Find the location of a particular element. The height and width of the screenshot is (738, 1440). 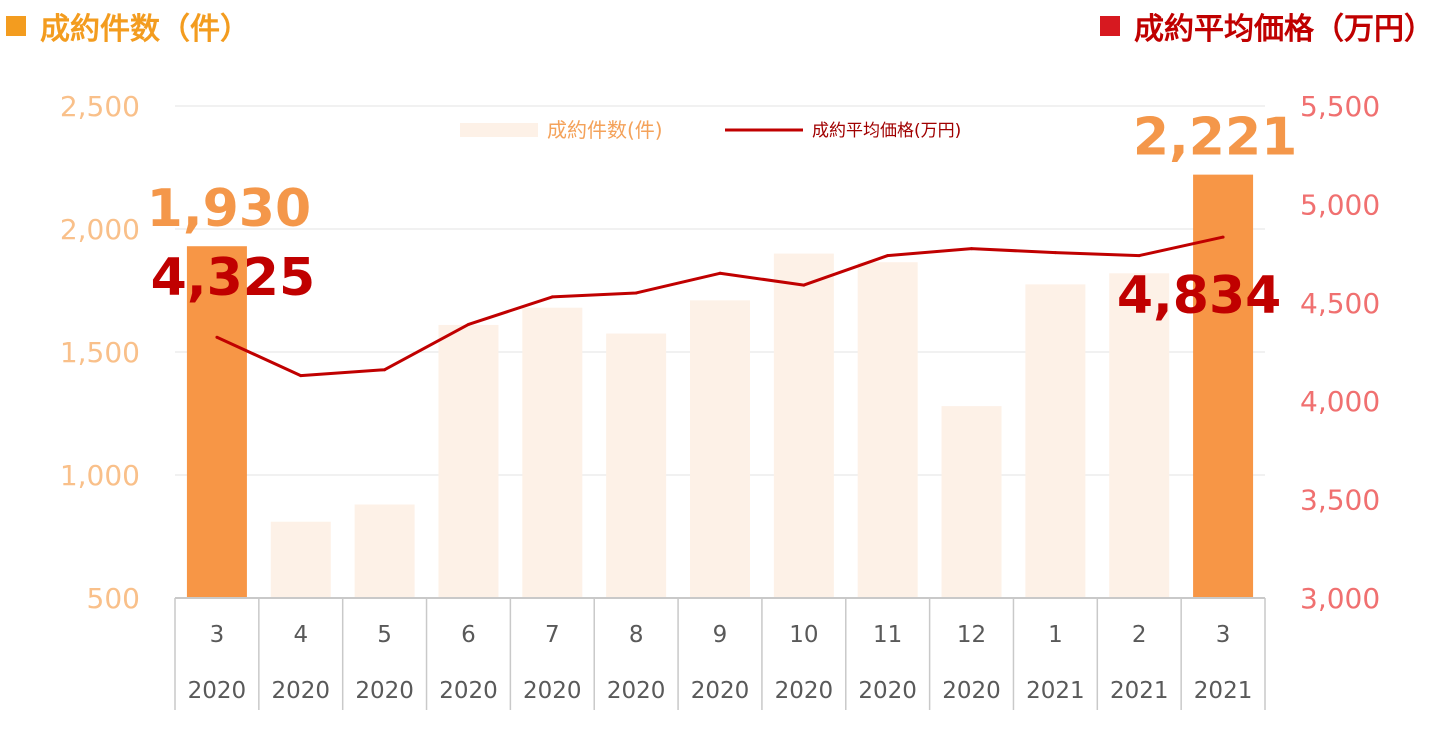

right-axis-ticks: 3,000 3,500 4,000 4,500 5,000 5,500 is located at coordinates (1340, 352).